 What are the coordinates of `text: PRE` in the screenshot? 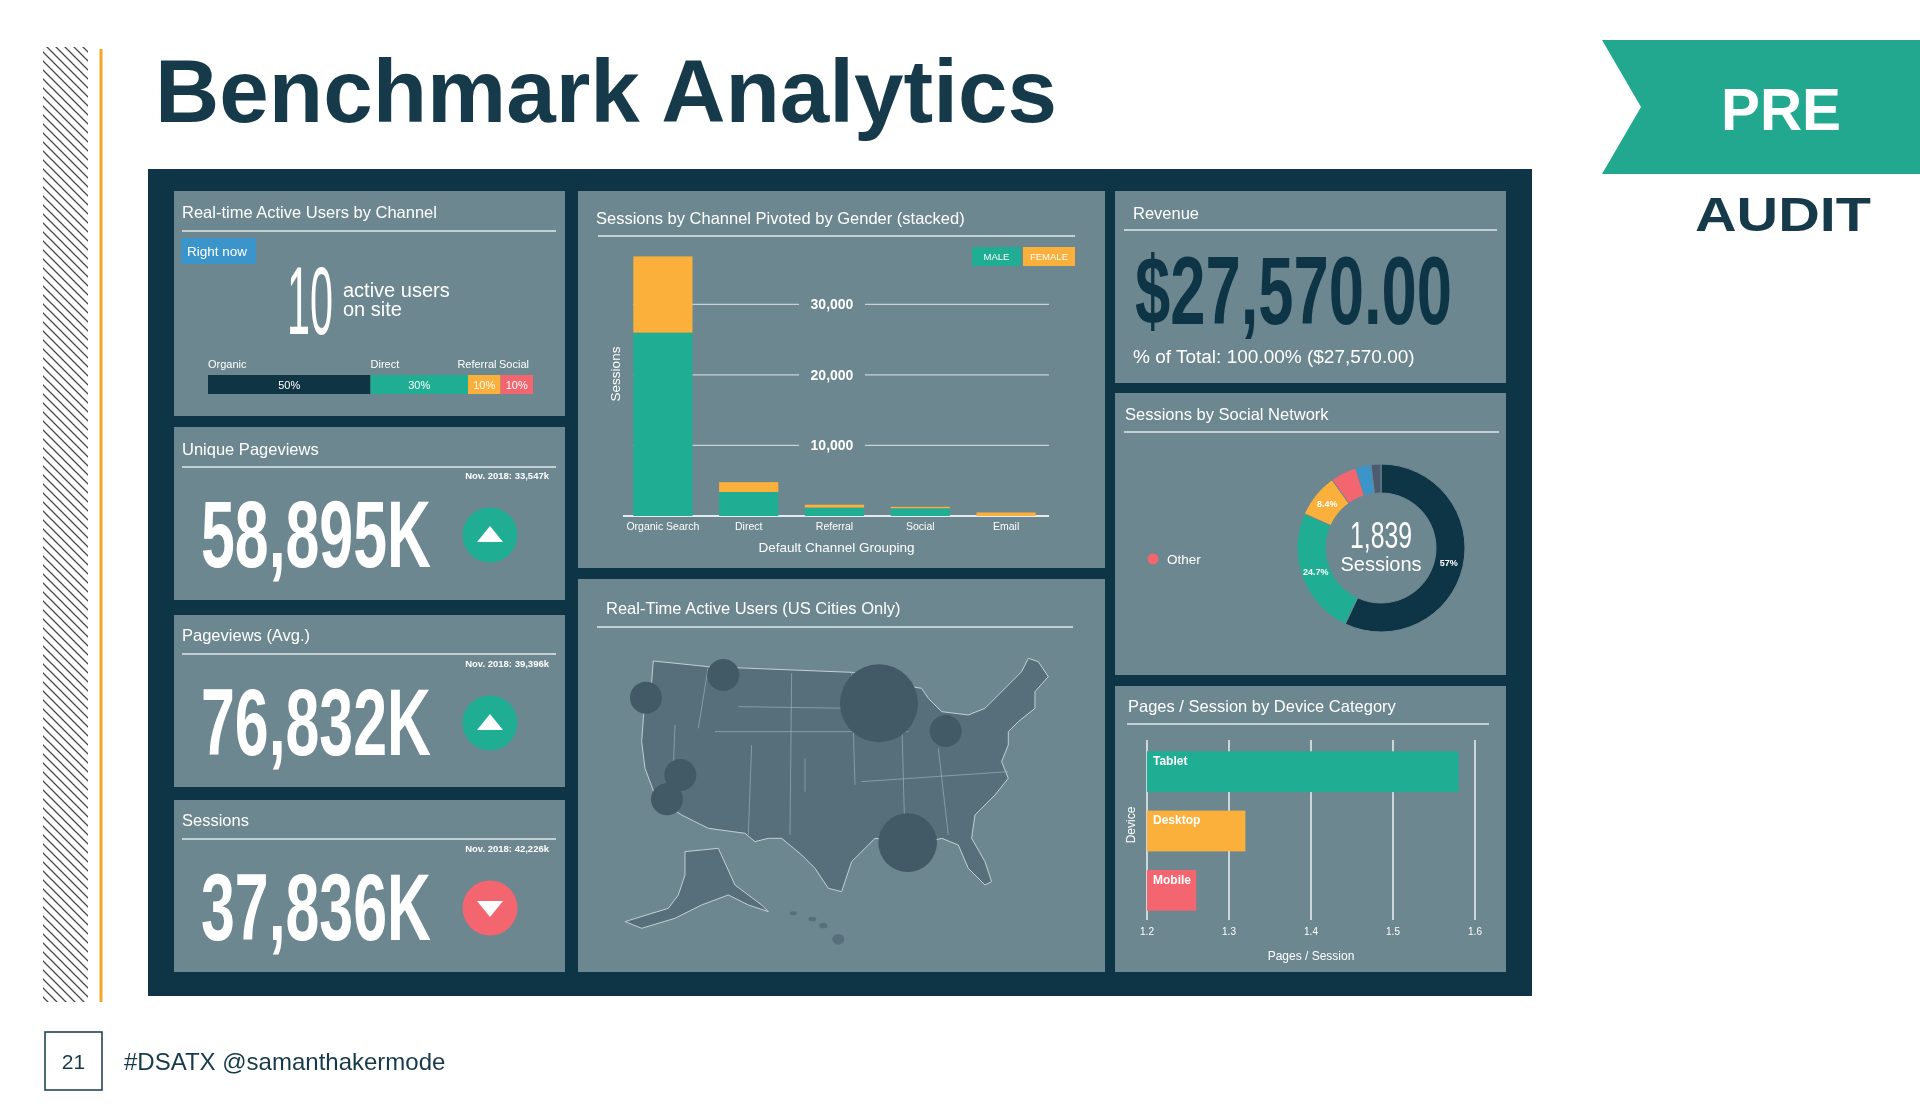 It's located at (1781, 109).